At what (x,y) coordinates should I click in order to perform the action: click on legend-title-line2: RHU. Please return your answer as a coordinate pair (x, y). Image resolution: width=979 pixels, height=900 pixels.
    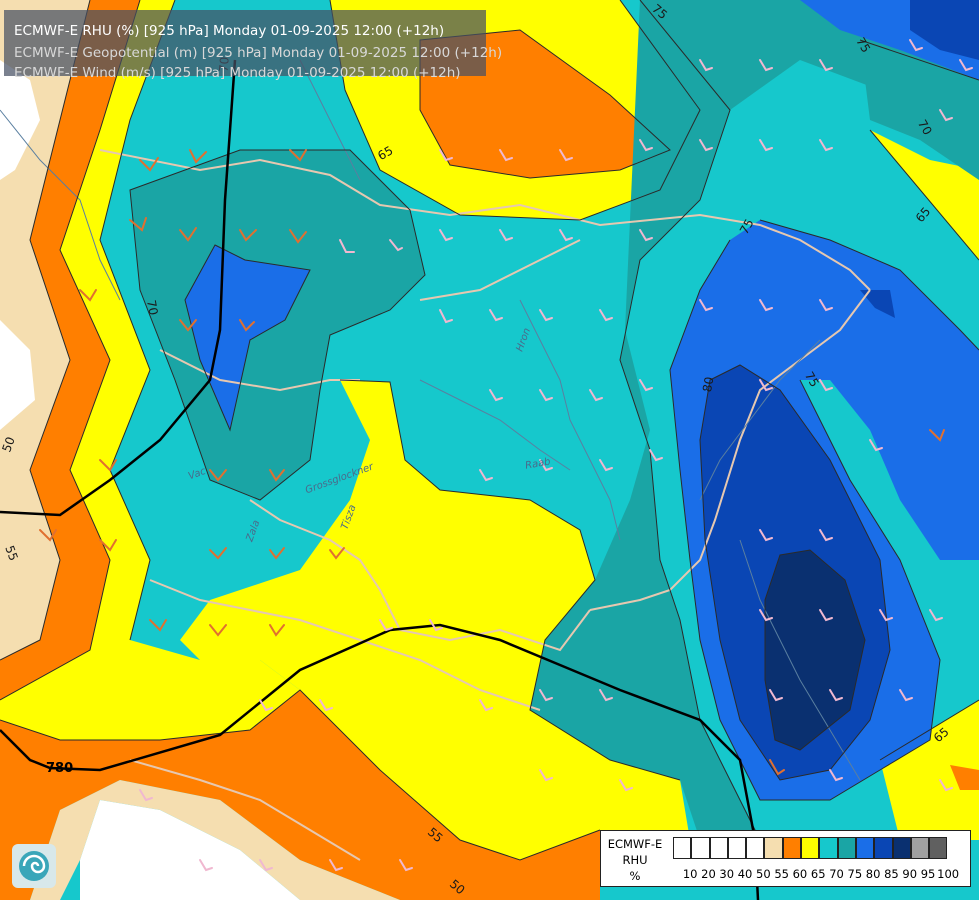
    Looking at the image, I should click on (635, 860).